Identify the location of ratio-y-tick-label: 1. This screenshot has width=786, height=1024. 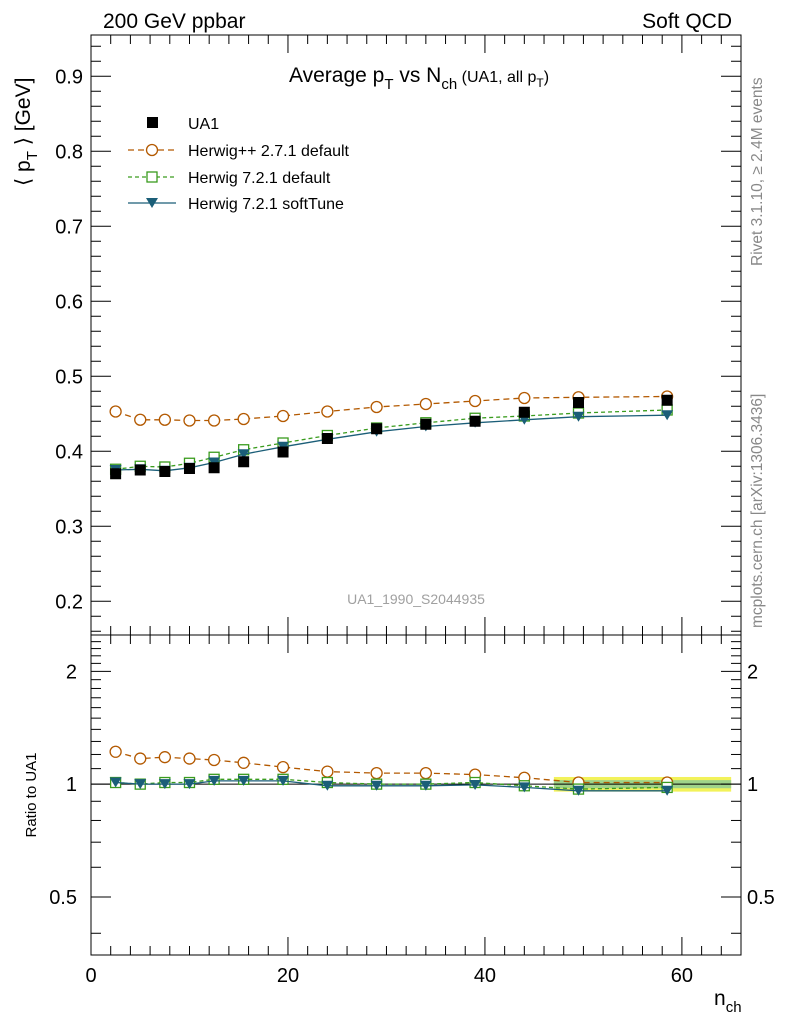
(71, 785).